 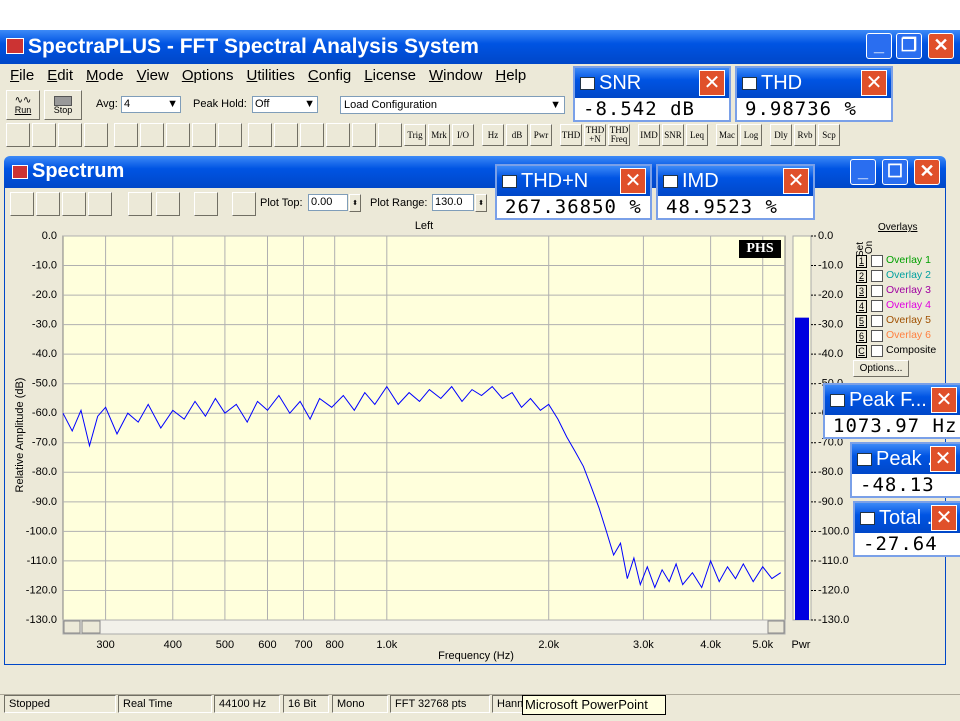 I want to click on menu-item: View, so click(x=152, y=75).